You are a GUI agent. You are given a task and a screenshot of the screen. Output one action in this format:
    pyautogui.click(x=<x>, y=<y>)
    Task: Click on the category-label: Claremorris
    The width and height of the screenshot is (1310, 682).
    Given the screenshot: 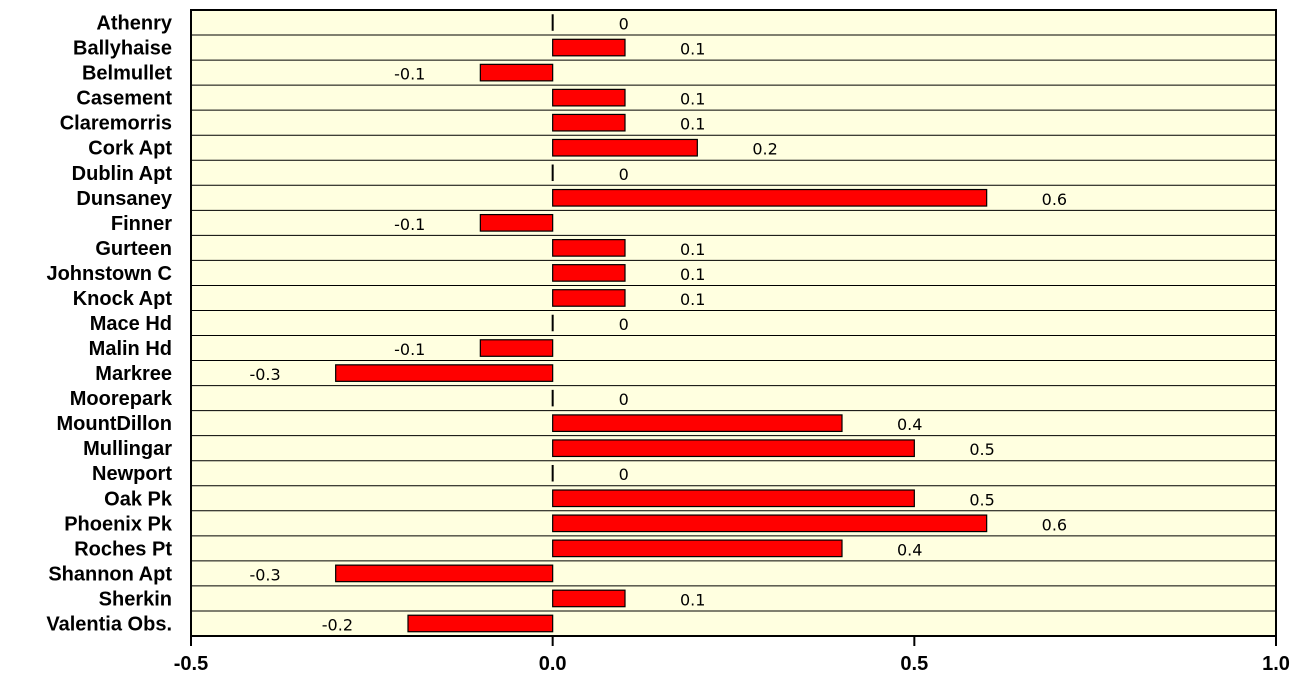 What is the action you would take?
    pyautogui.click(x=116, y=124)
    